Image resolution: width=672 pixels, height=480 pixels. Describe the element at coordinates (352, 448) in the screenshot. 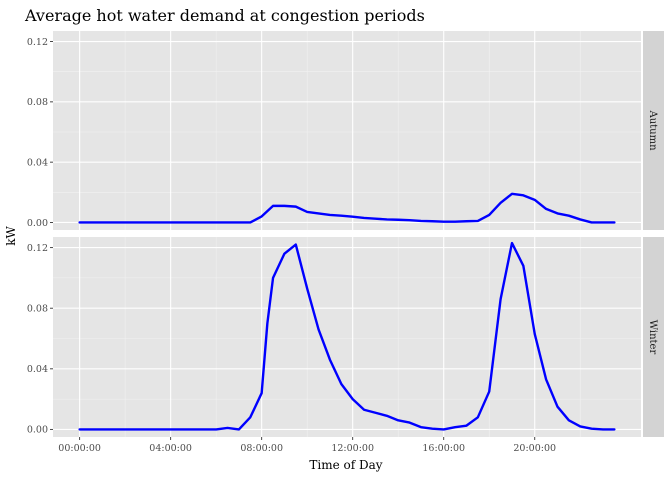

I see `x-tick-label: 12:00:00` at that location.